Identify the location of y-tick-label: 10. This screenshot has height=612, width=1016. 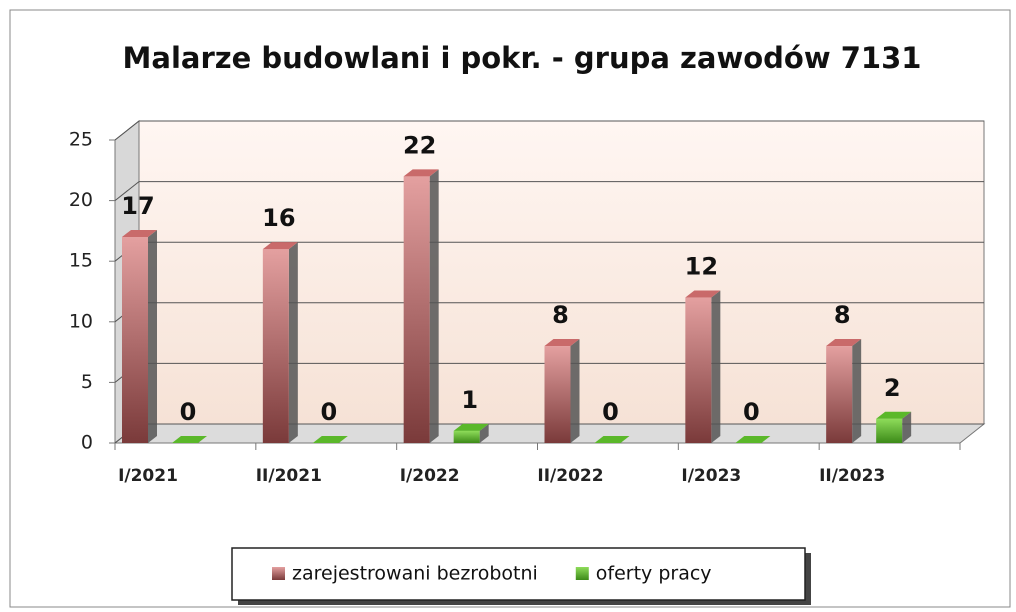
(81, 321).